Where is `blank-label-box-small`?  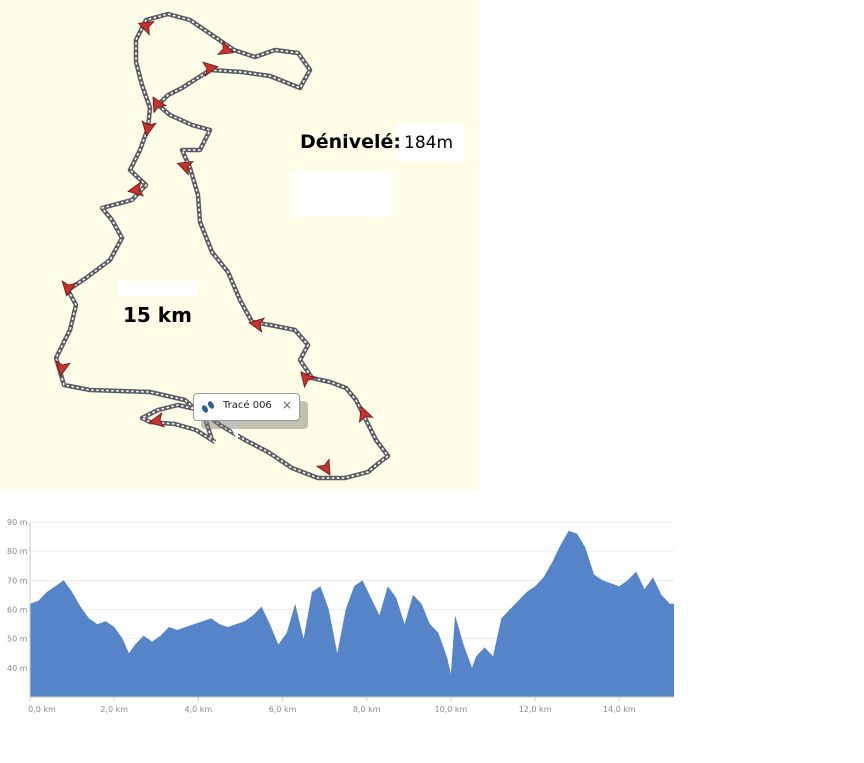 blank-label-box-small is located at coordinates (158, 288).